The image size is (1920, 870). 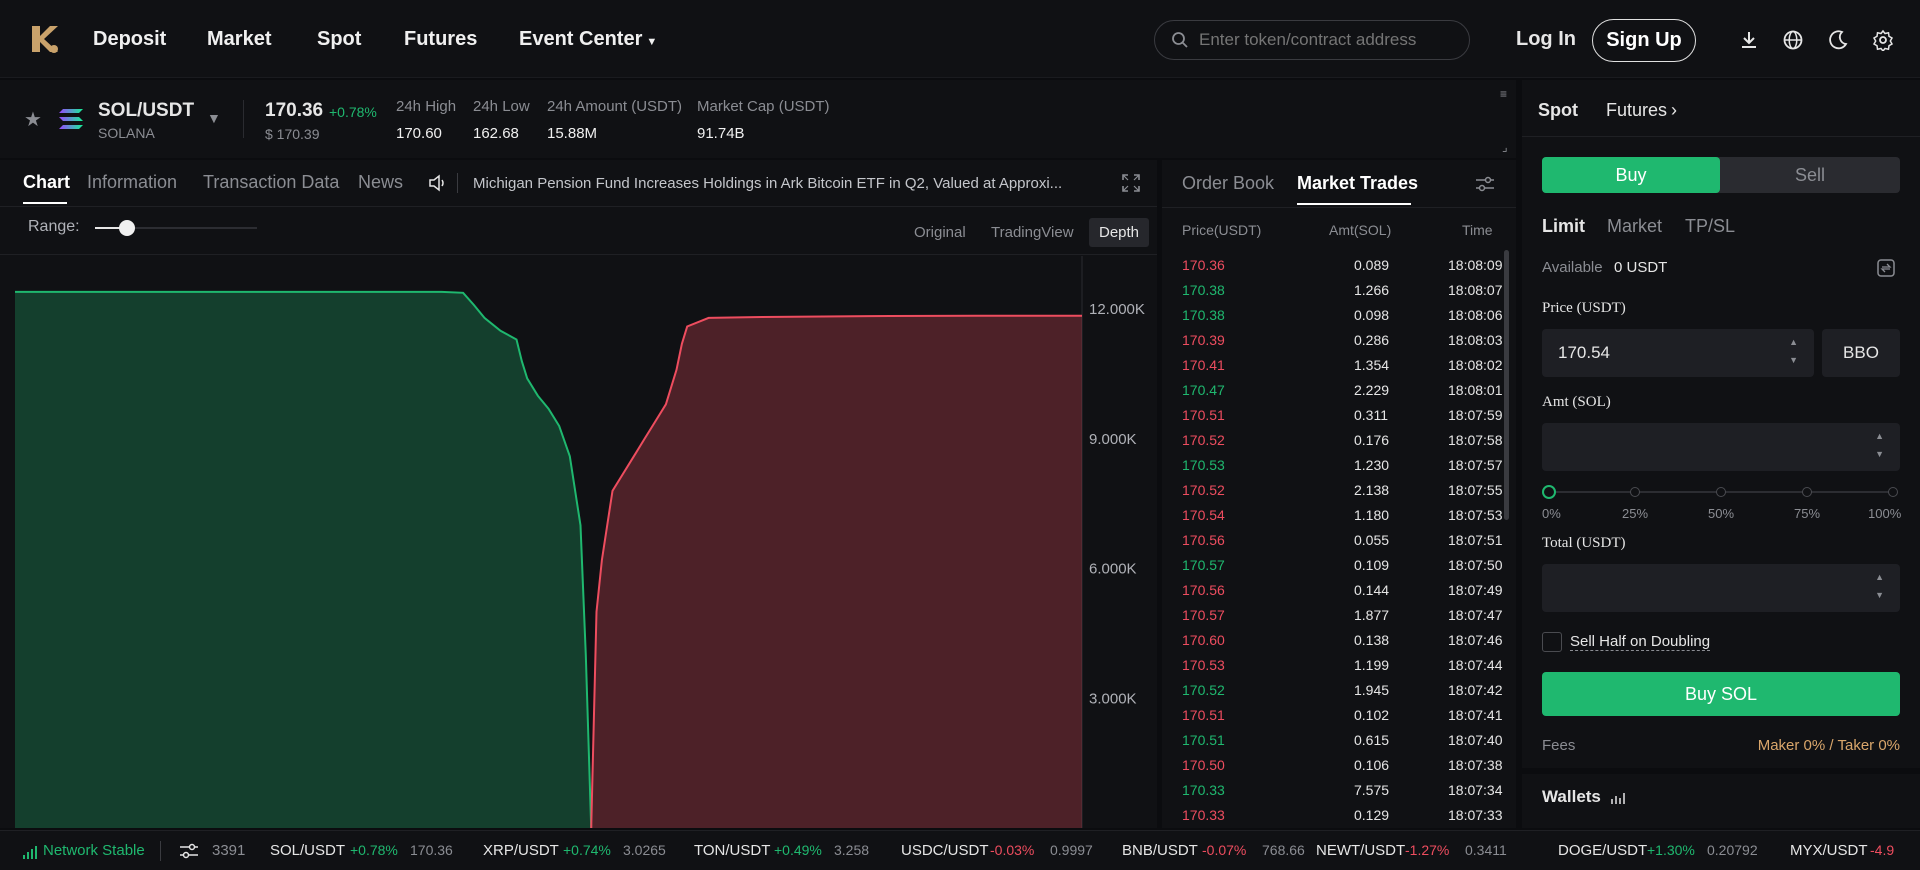 What do you see at coordinates (1342, 819) in the screenshot?
I see `trade-row: 170.33 0.129 18:07:33` at bounding box center [1342, 819].